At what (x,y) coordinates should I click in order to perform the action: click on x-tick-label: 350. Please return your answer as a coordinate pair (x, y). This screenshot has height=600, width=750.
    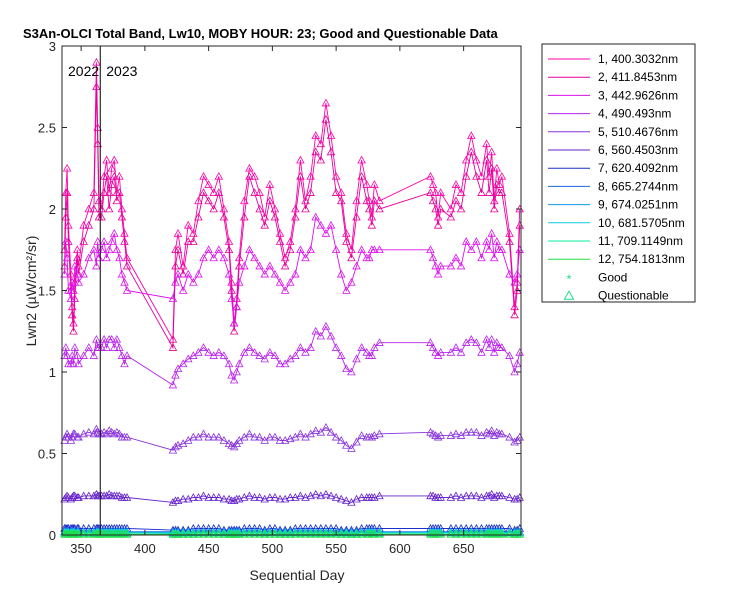
    Looking at the image, I should click on (81, 548).